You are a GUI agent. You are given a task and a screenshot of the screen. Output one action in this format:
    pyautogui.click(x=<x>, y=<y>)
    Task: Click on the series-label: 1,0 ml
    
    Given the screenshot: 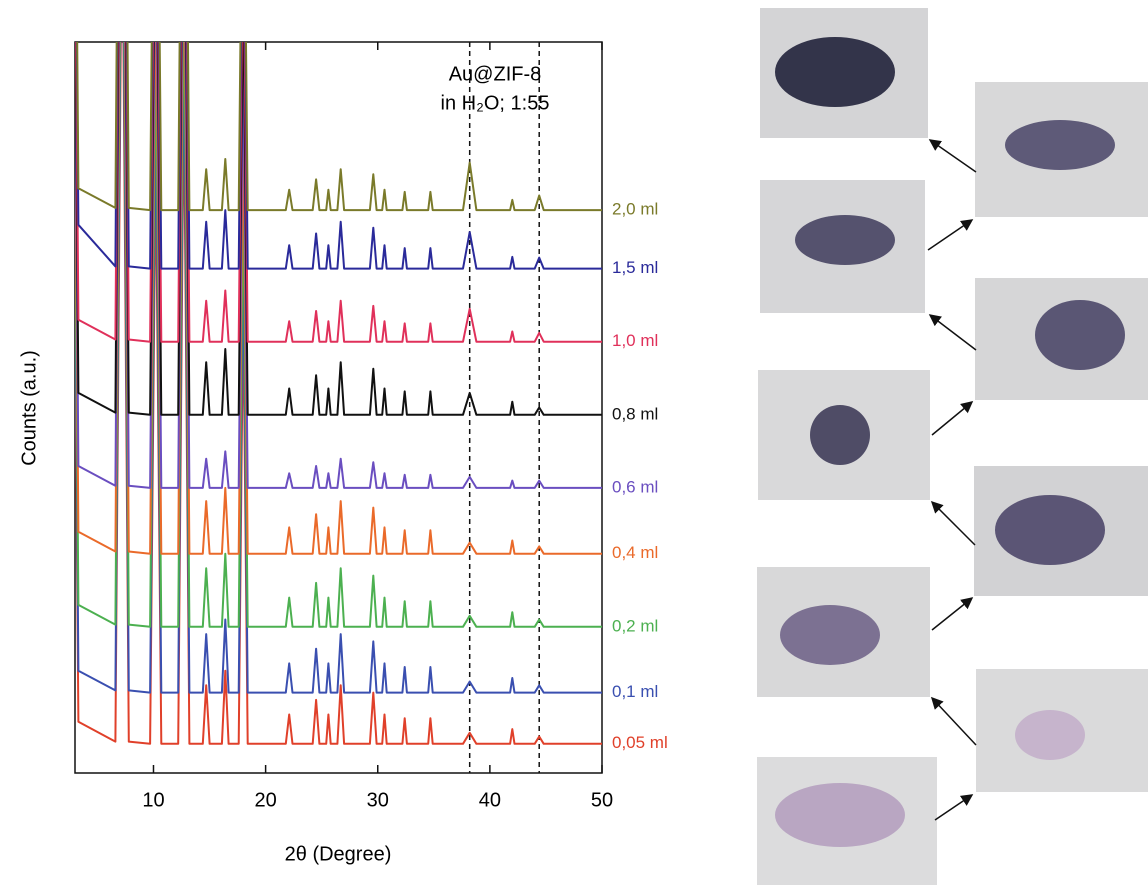 What is the action you would take?
    pyautogui.click(x=635, y=340)
    